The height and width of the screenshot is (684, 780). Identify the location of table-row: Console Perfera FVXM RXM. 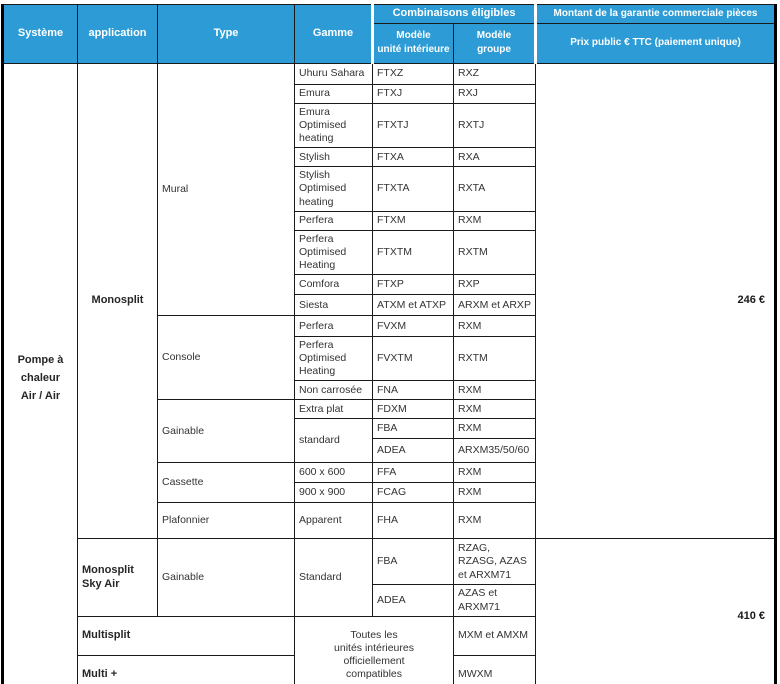
(389, 358).